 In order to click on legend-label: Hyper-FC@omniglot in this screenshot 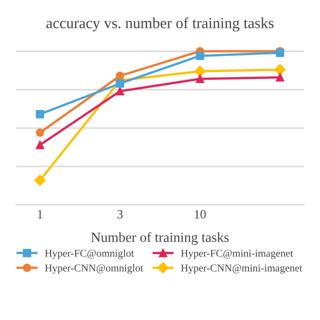, I will do `click(89, 254)`.